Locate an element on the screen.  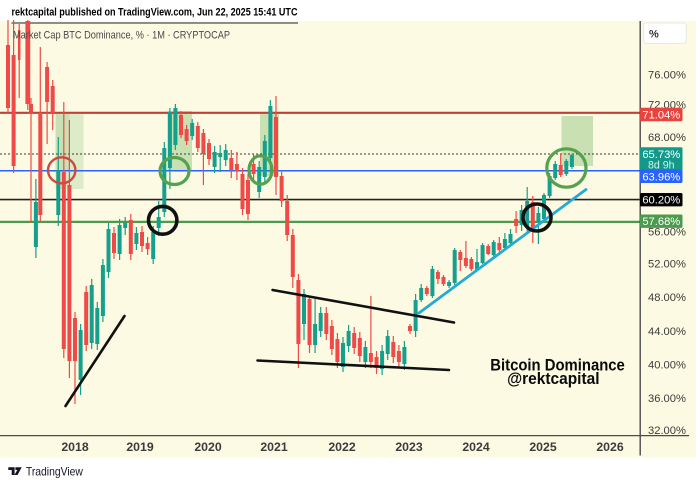
svg-text: 2021 is located at coordinates (274, 447).